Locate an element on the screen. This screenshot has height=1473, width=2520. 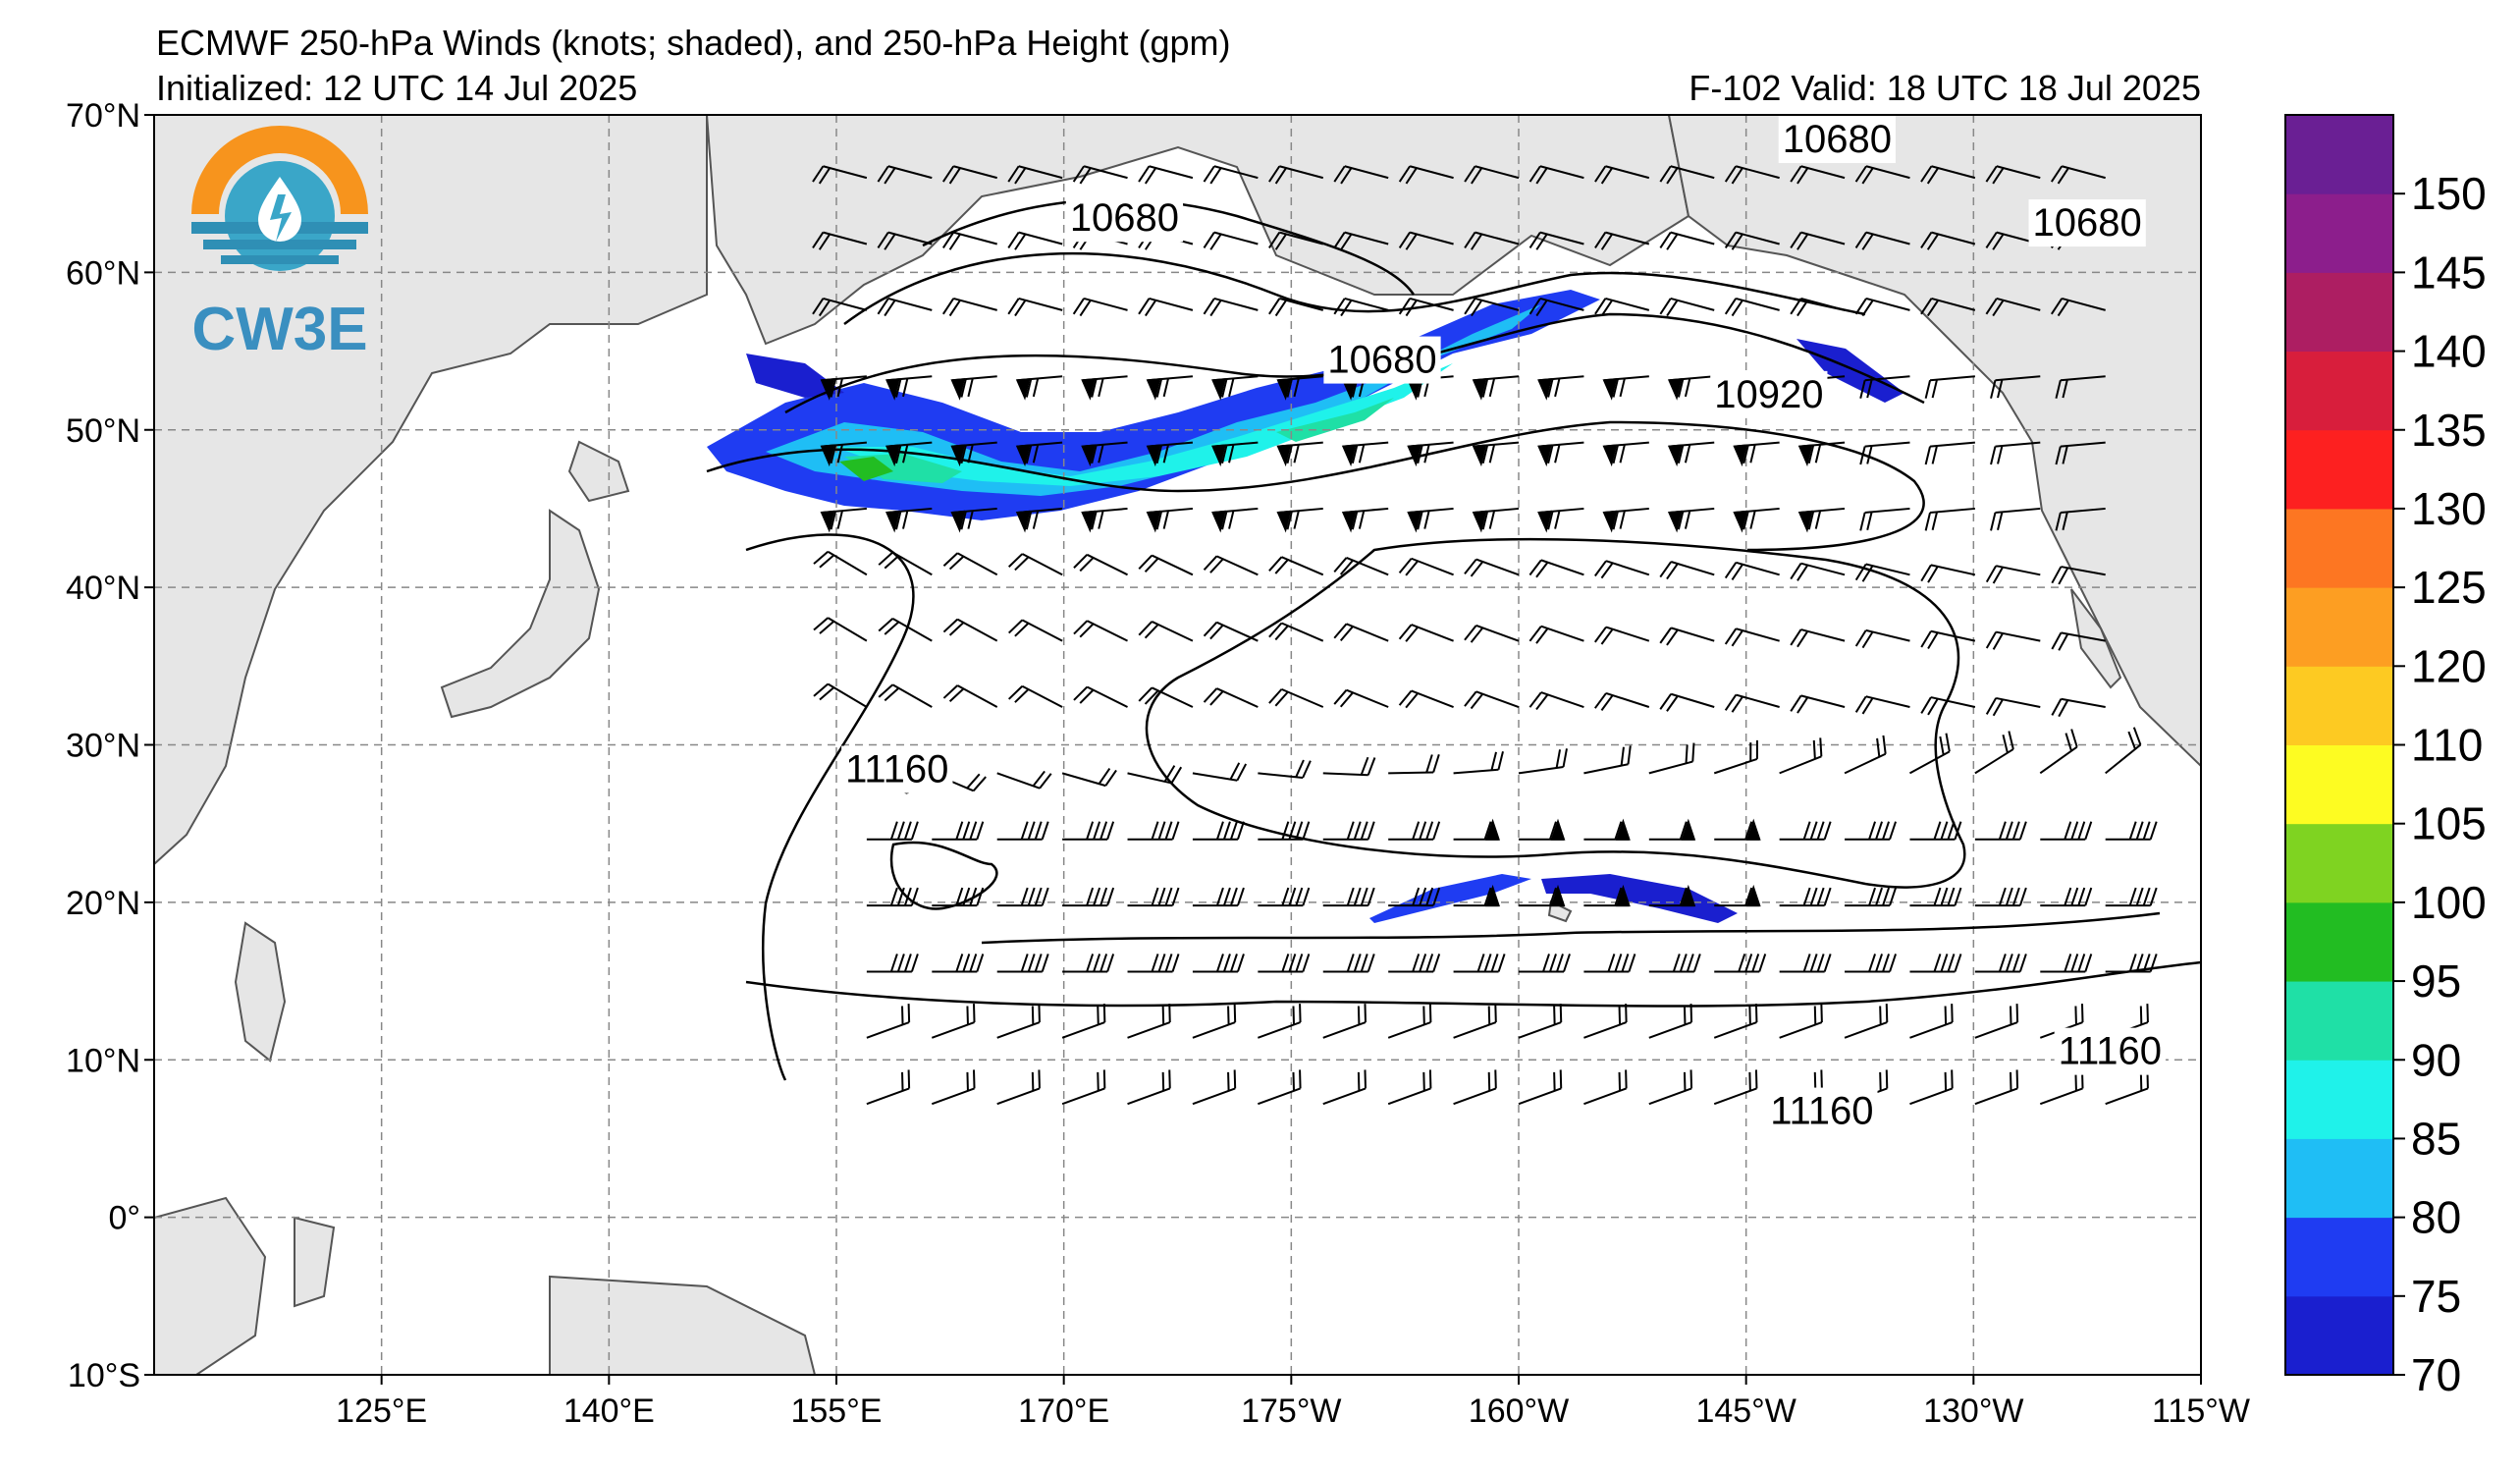
north-america is located at coordinates (1934, 441).